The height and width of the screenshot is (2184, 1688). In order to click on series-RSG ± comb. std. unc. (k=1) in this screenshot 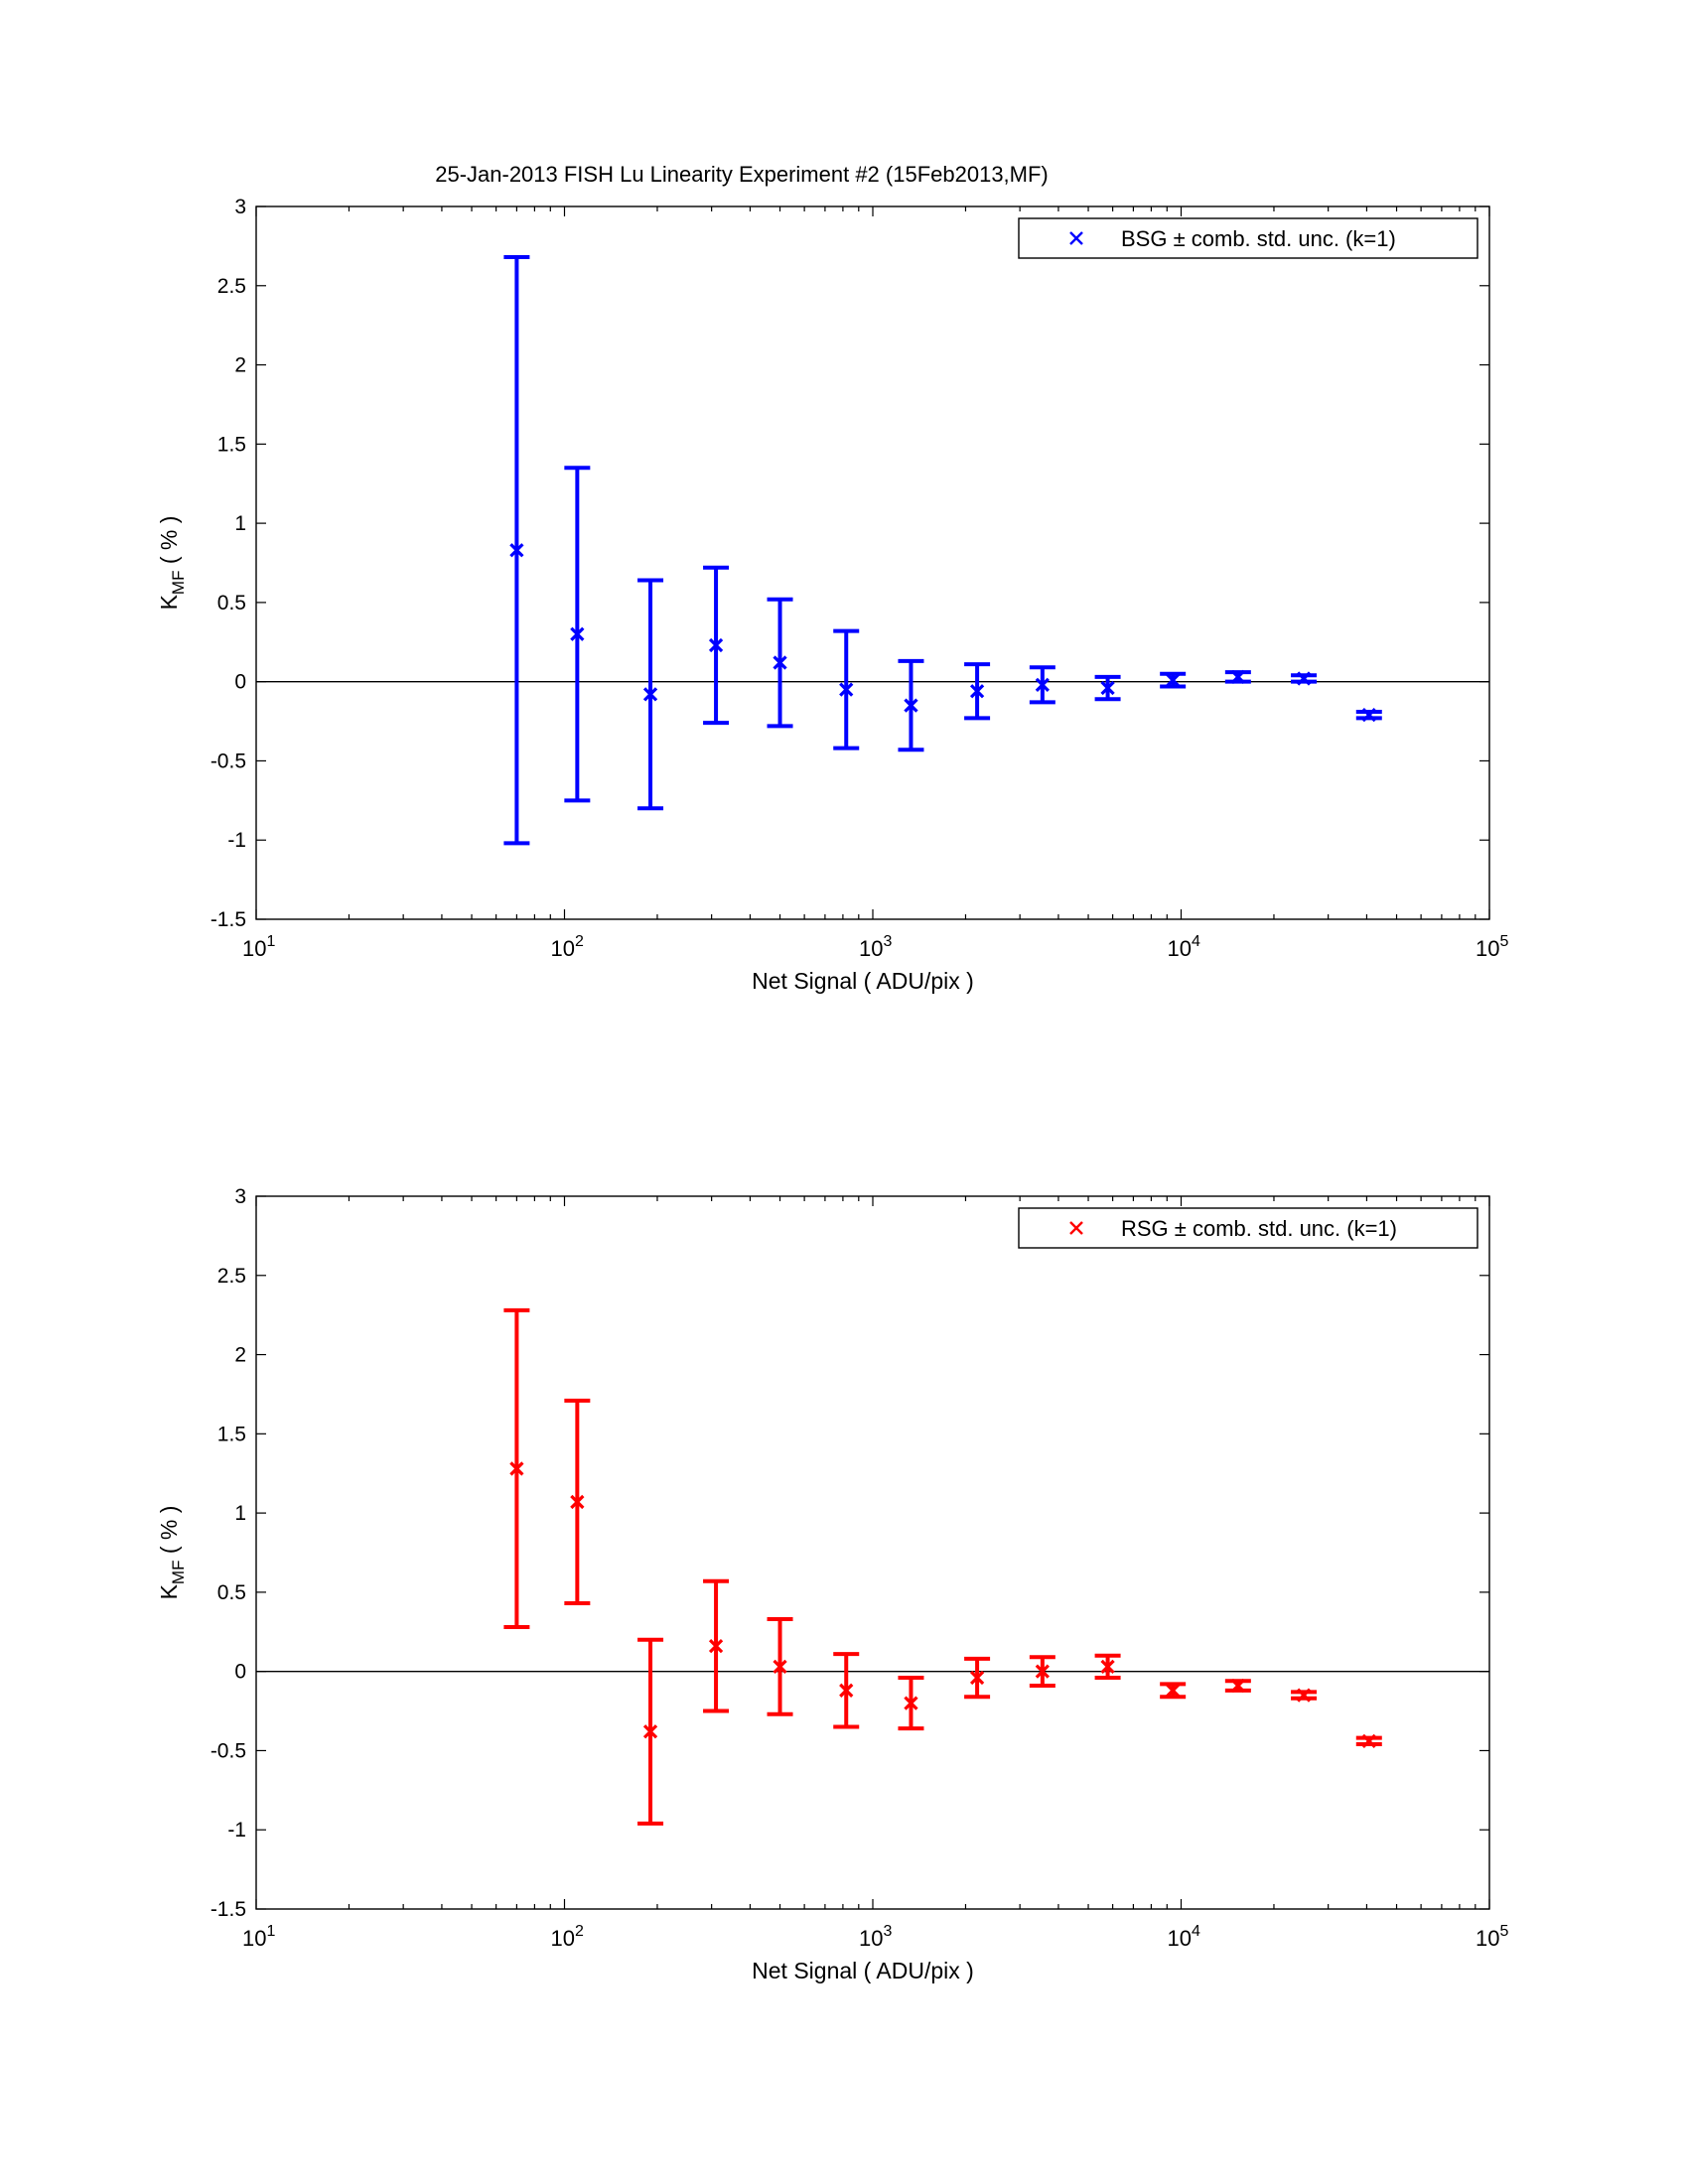, I will do `click(942, 1566)`.